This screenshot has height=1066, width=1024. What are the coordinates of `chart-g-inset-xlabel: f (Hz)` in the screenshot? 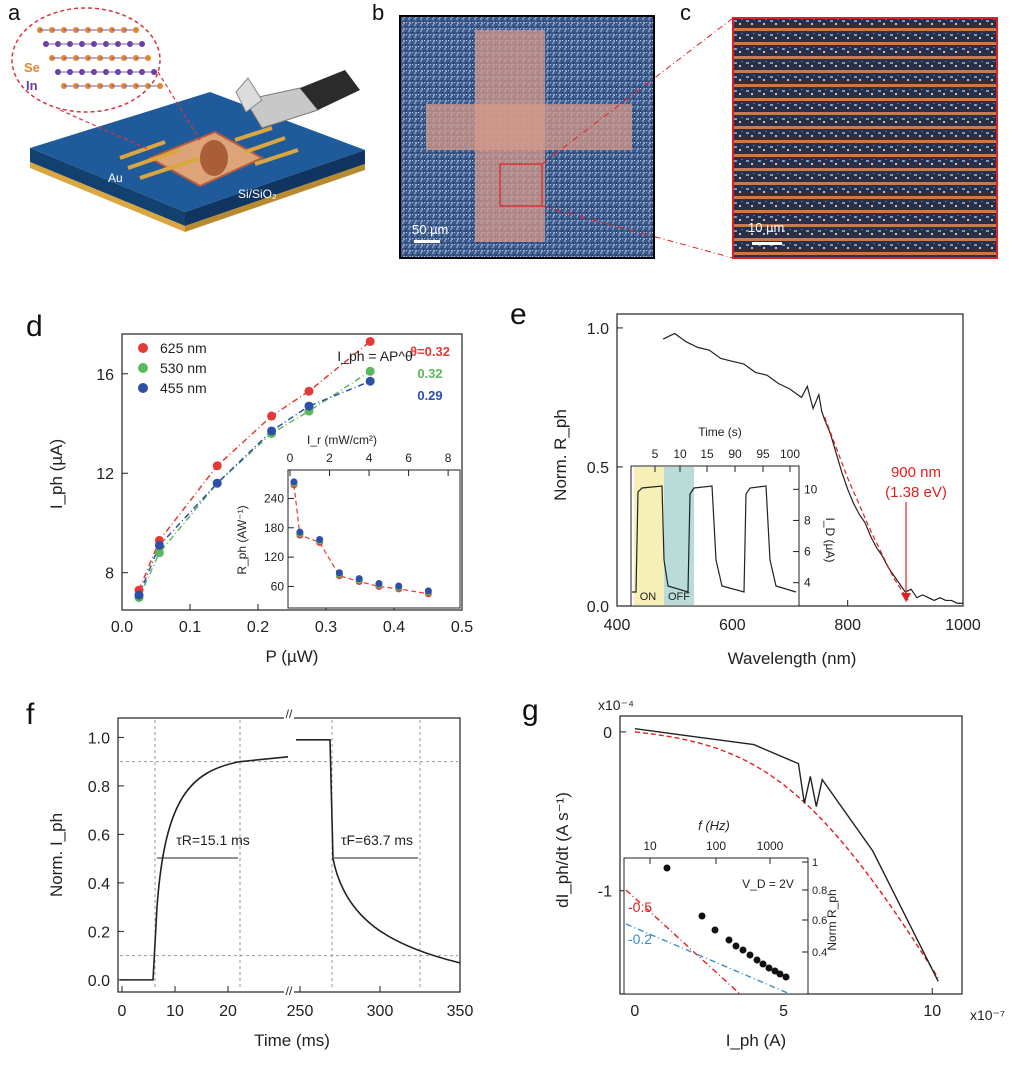 It's located at (714, 825).